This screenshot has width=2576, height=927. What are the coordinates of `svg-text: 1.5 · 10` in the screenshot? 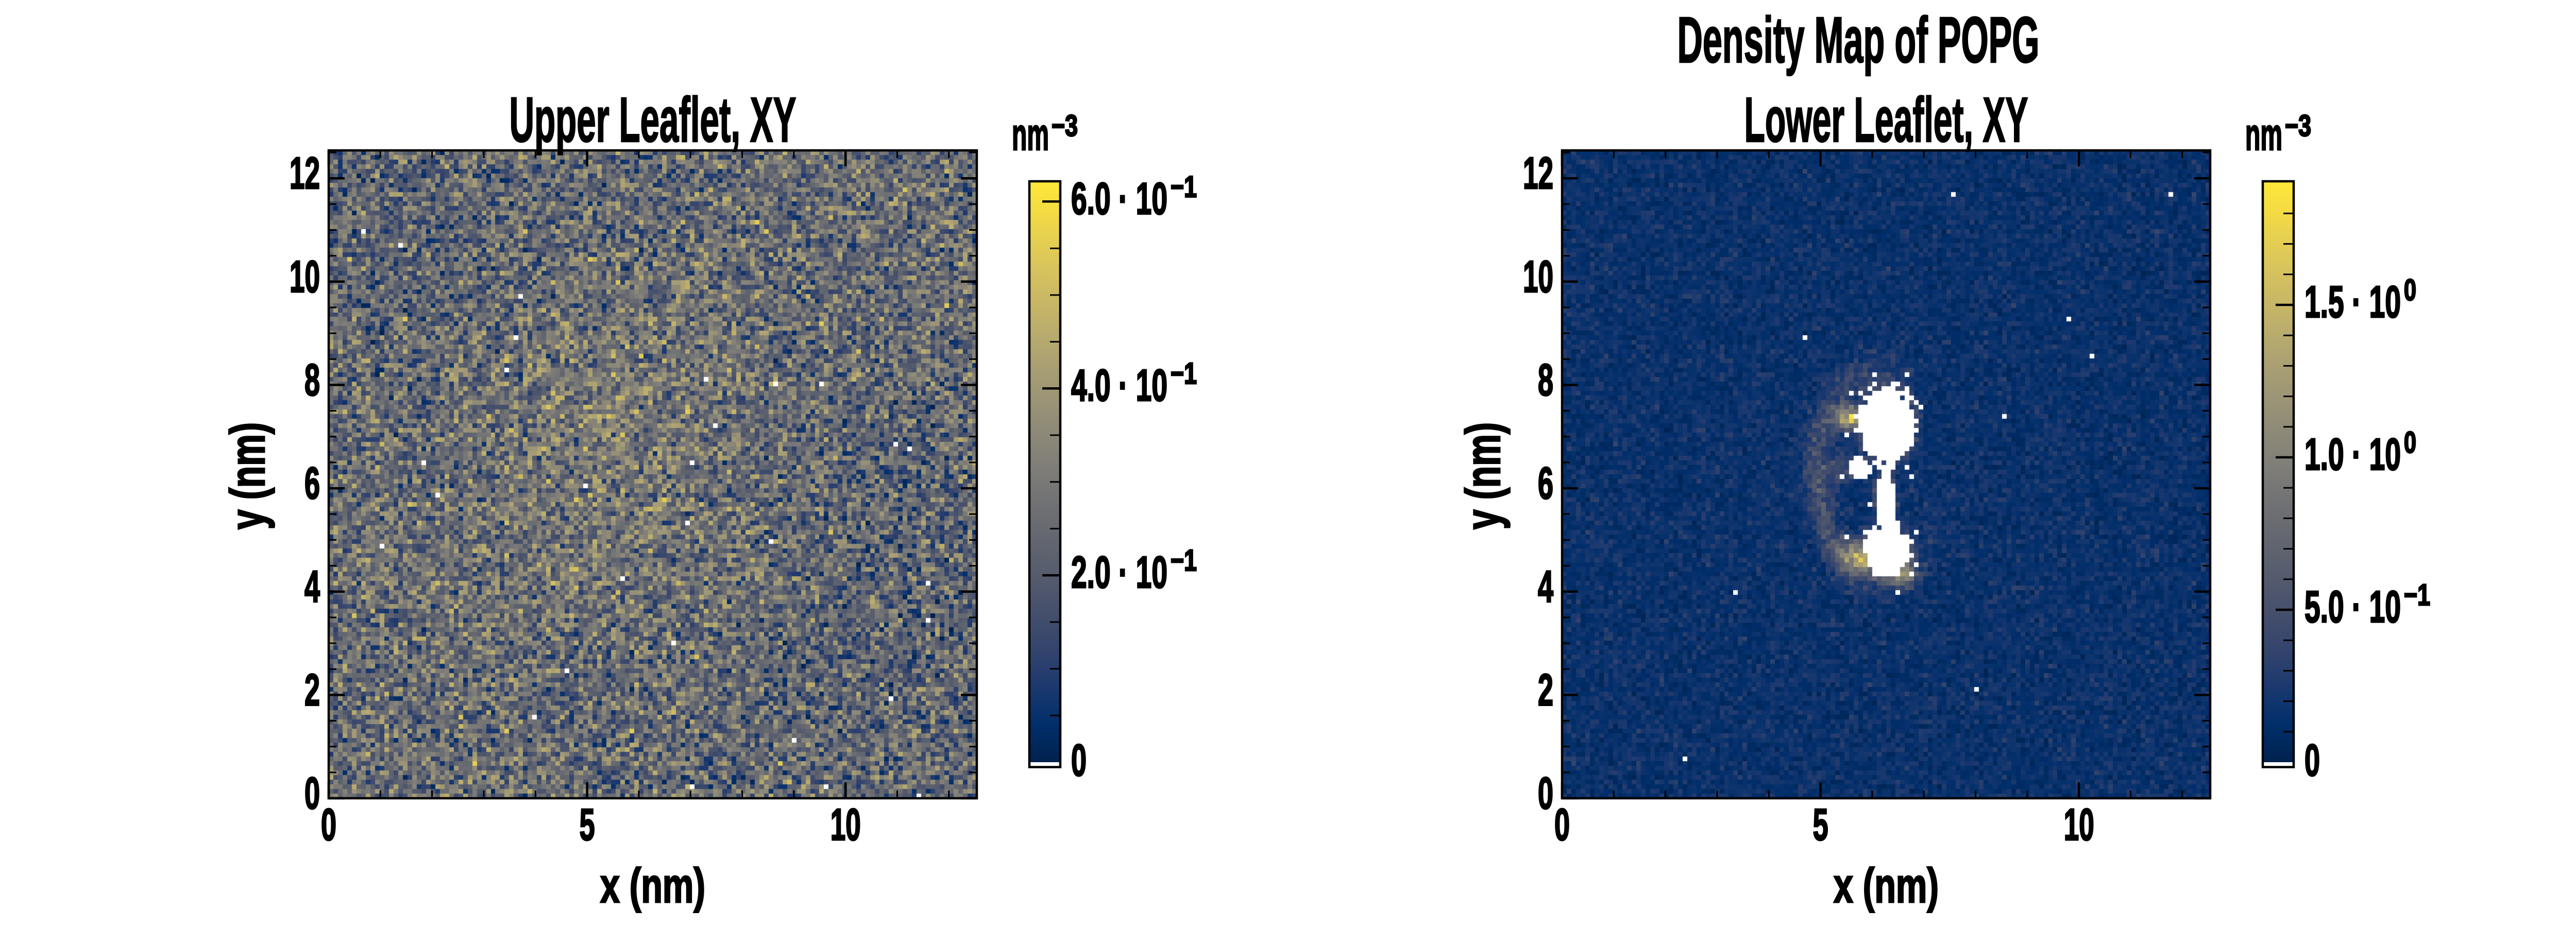 It's located at (2352, 302).